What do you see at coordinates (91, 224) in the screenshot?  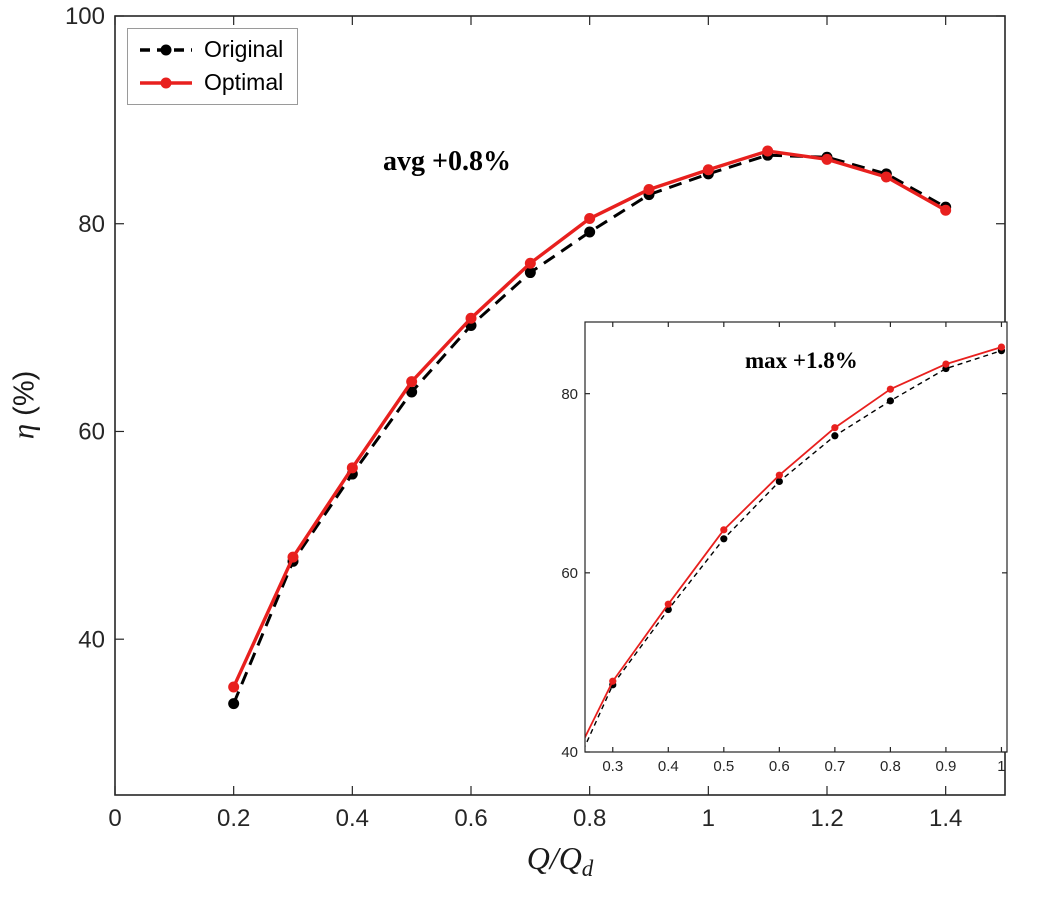 I see `main-ytick-label: 80` at bounding box center [91, 224].